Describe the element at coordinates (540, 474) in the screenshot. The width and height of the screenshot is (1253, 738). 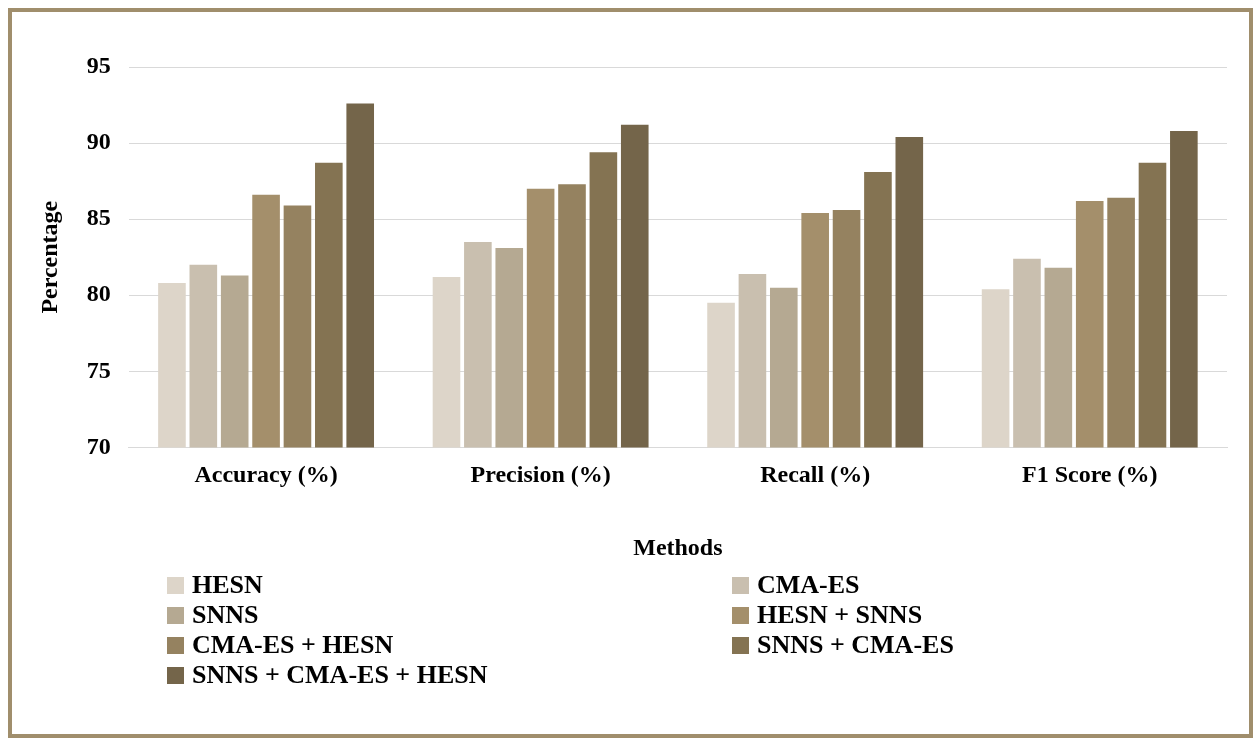
I see `x-tick-label: Precision (%)` at that location.